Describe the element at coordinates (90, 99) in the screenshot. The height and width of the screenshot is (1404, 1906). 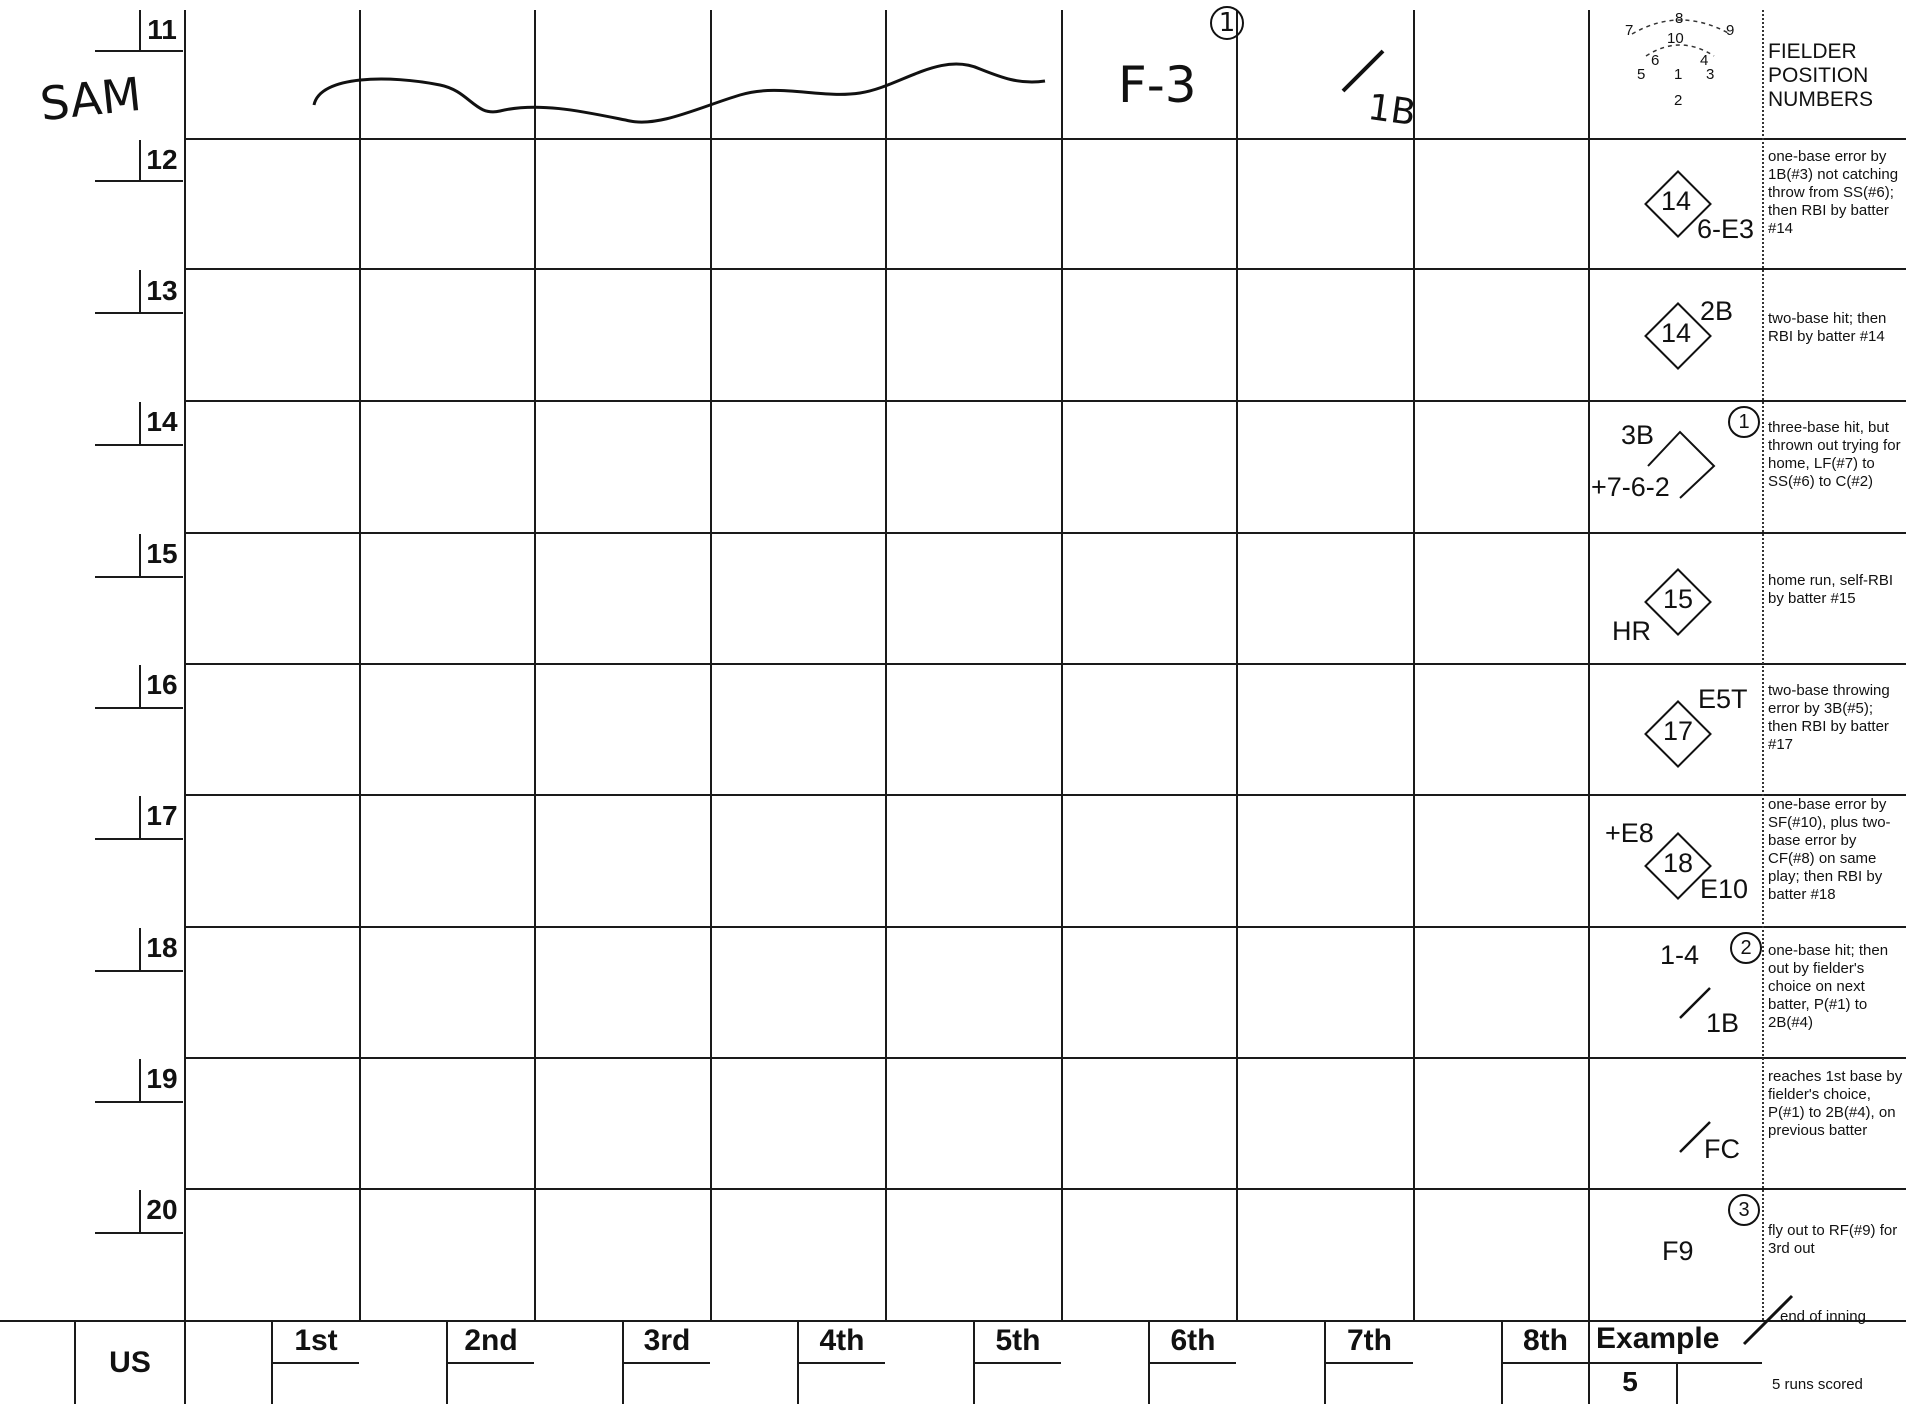
I see `handwritten-player-name: SAM` at that location.